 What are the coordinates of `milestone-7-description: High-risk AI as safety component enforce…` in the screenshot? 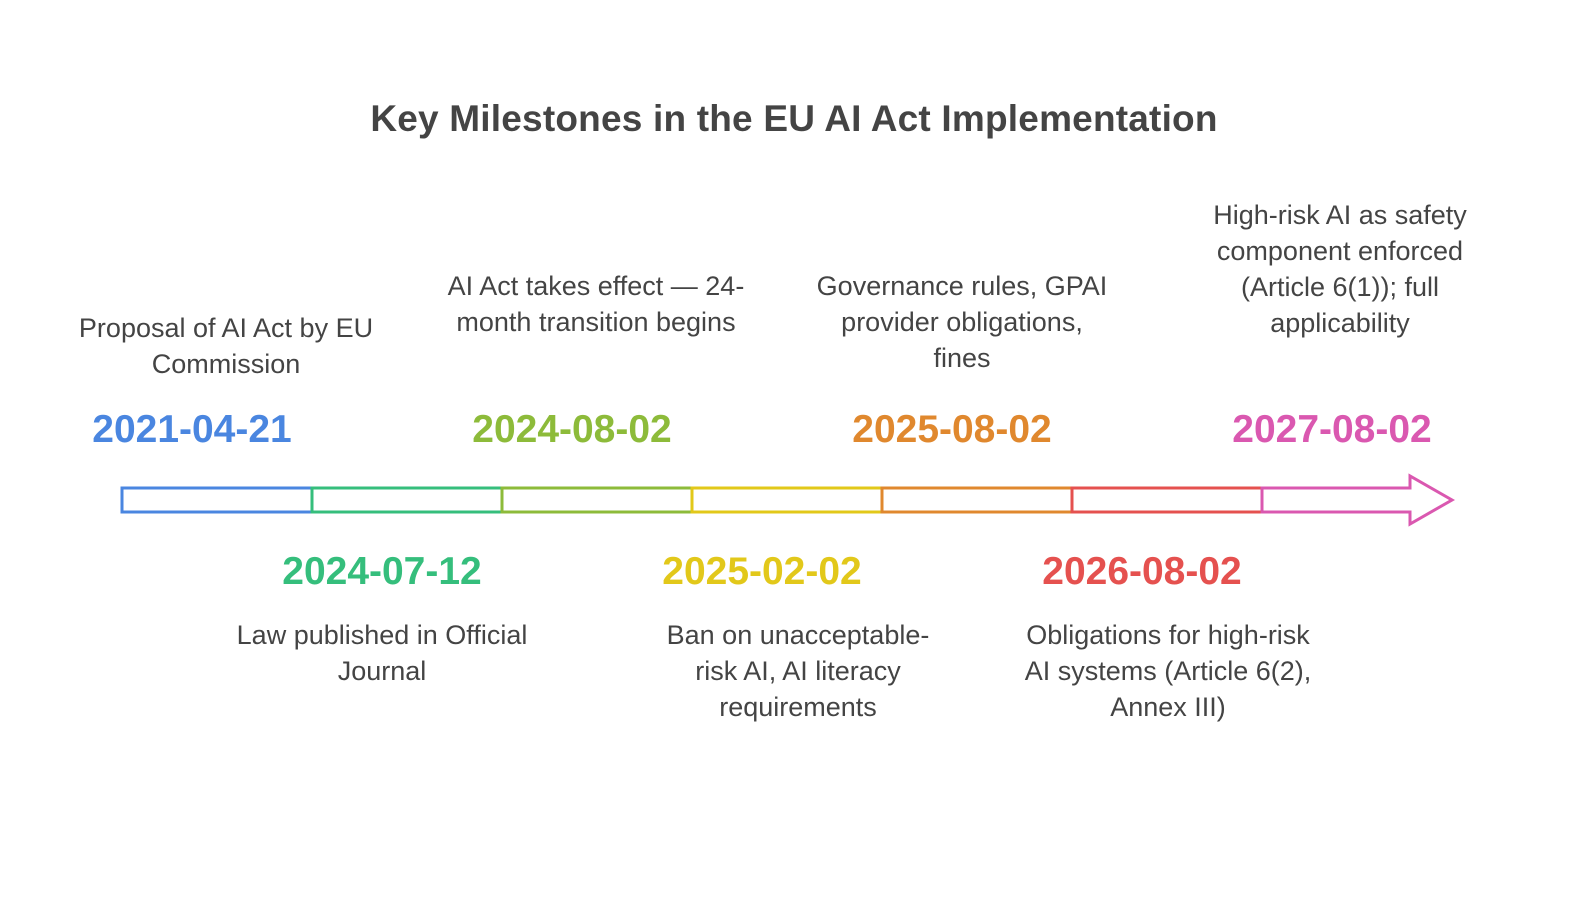 It's located at (1340, 269).